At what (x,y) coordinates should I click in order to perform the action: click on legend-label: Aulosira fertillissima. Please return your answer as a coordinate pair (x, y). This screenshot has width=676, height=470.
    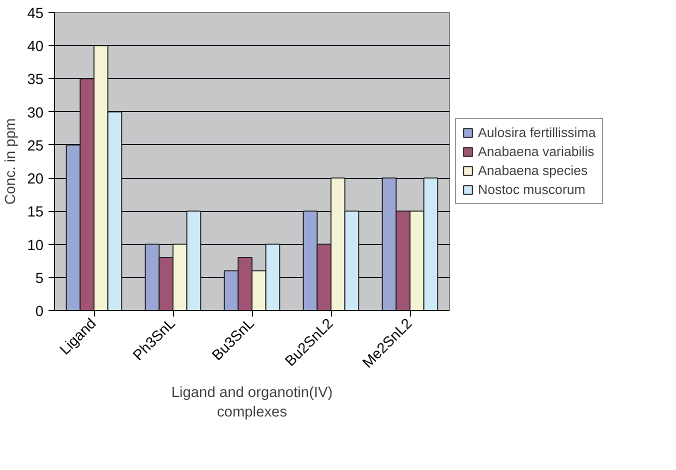
    Looking at the image, I should click on (537, 132).